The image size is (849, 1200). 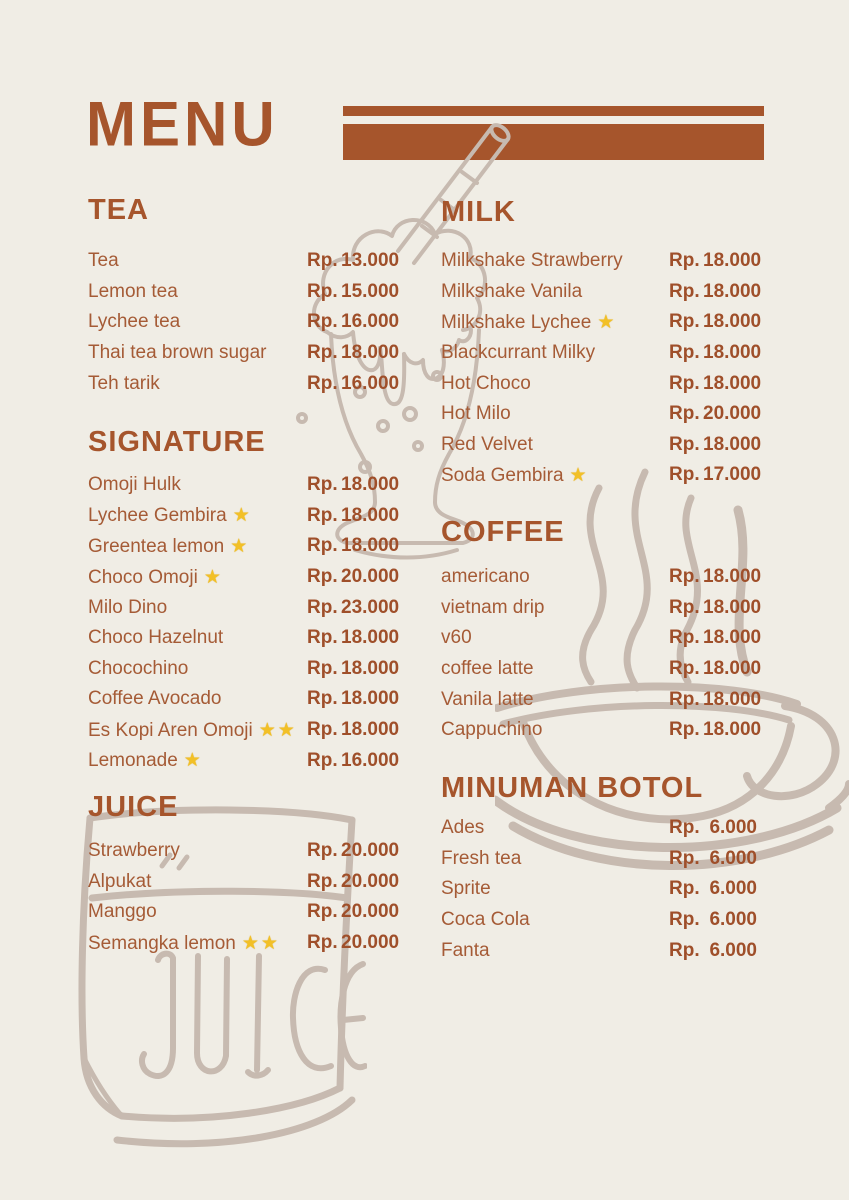 What do you see at coordinates (120, 881) in the screenshot?
I see `item-name: Alpukat` at bounding box center [120, 881].